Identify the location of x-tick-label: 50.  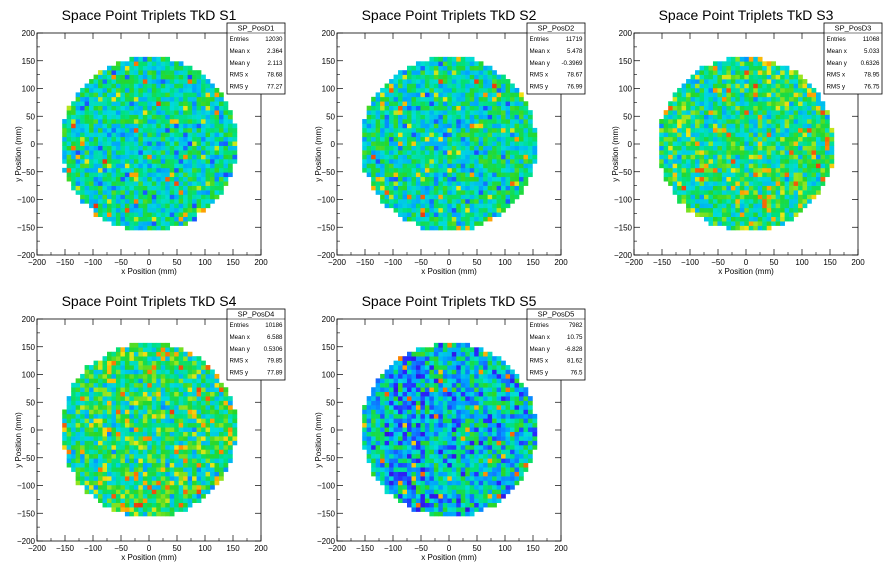
(774, 262).